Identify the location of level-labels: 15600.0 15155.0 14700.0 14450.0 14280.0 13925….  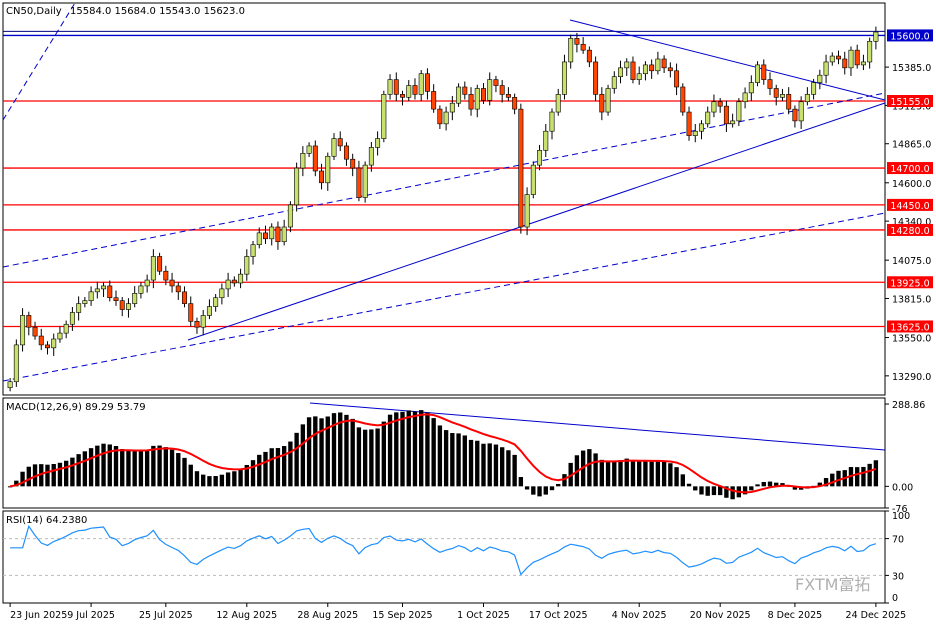
(910, 181).